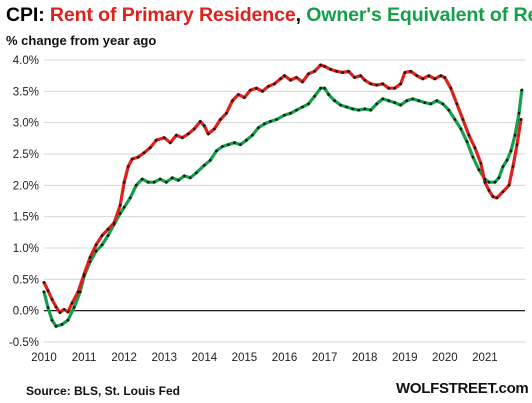  I want to click on source-note: Source: BLS, St. Louis Fed, so click(103, 391).